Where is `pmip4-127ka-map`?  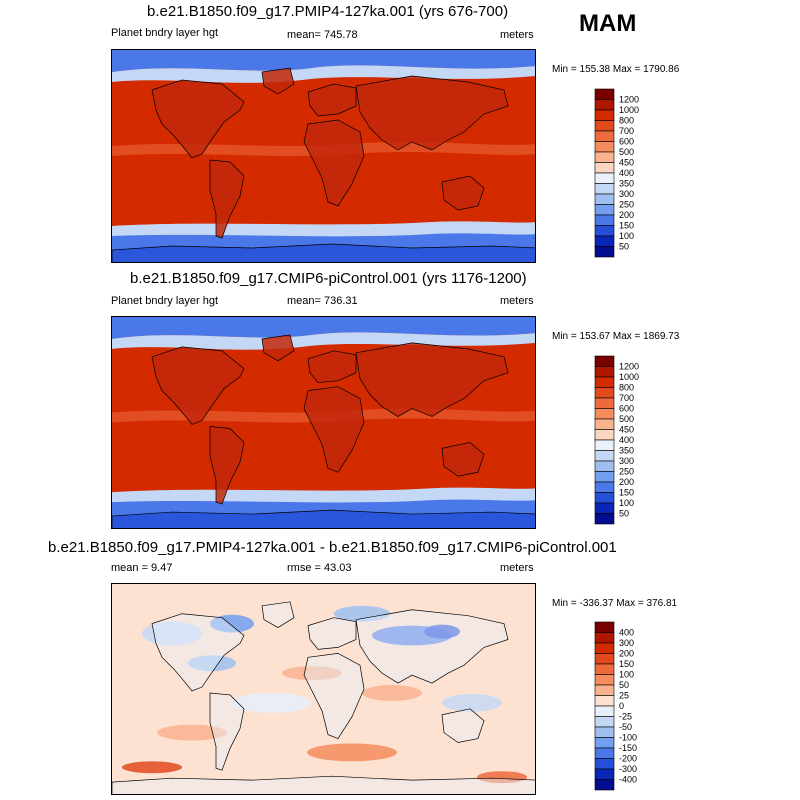
pmip4-127ka-map is located at coordinates (323, 156).